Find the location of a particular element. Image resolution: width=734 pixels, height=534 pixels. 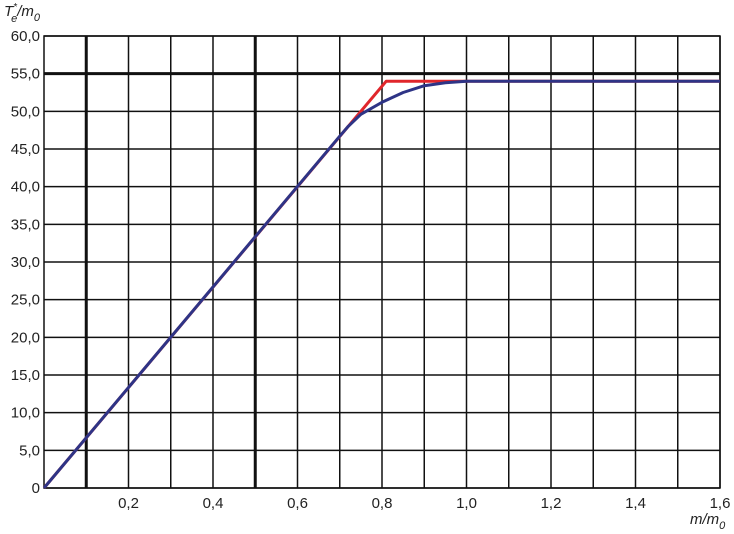

x-tick-label: 1,4 is located at coordinates (635, 503).